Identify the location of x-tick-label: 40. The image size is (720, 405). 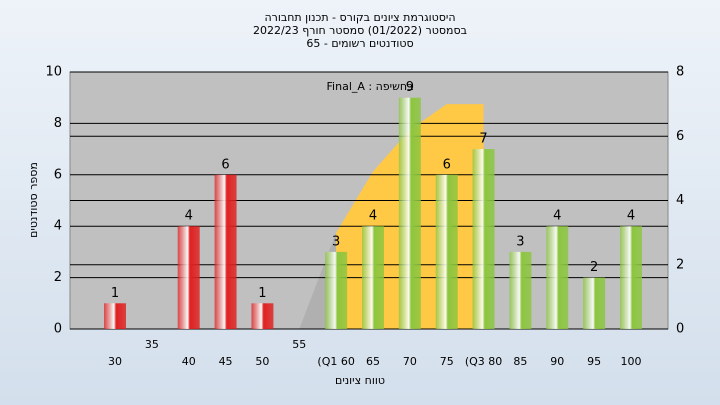
(189, 361).